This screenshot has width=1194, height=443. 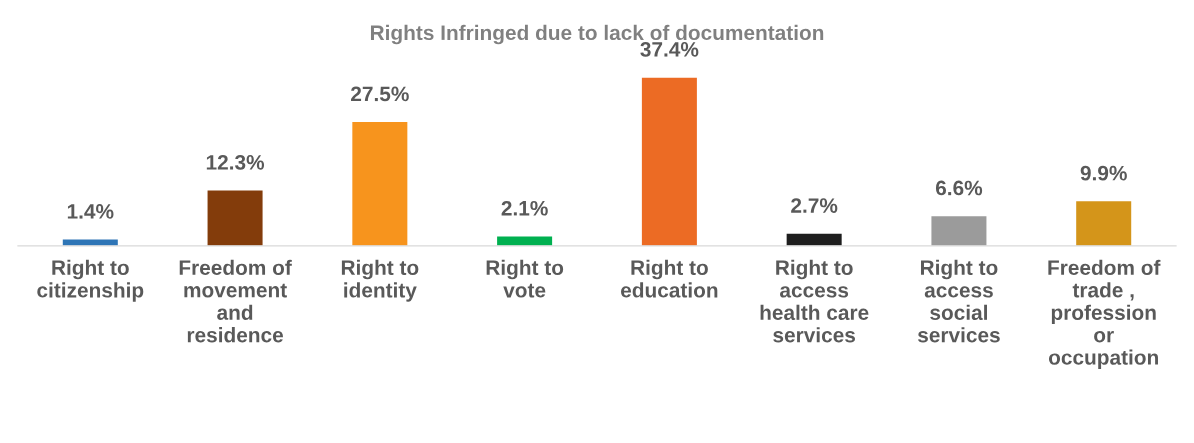 I want to click on data-label: 27.5%, so click(x=380, y=94).